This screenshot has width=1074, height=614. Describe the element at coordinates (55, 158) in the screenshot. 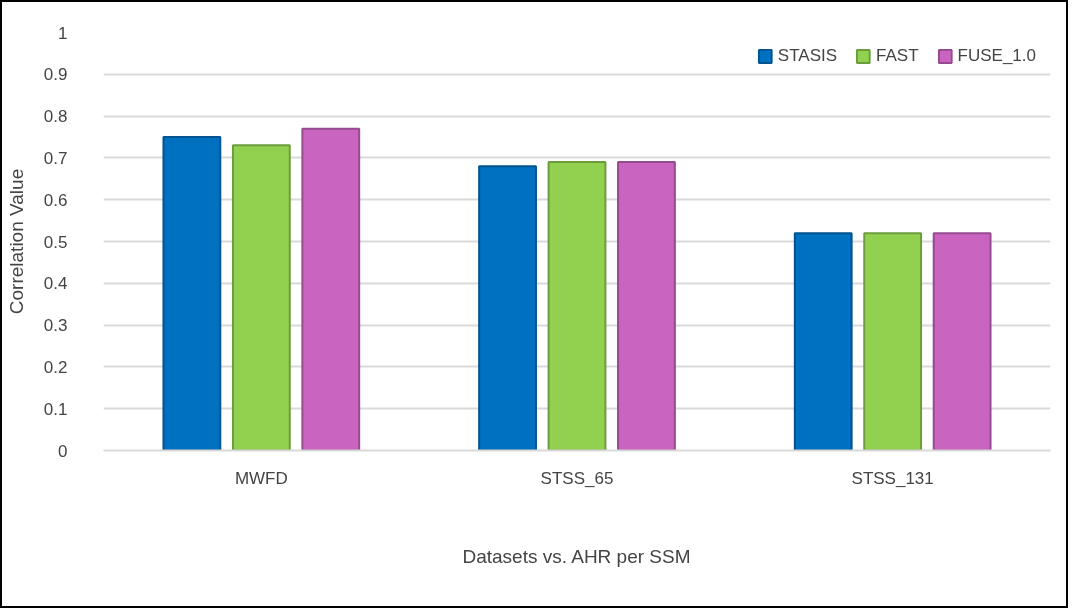

I see `y-tick-label: 0.7` at that location.